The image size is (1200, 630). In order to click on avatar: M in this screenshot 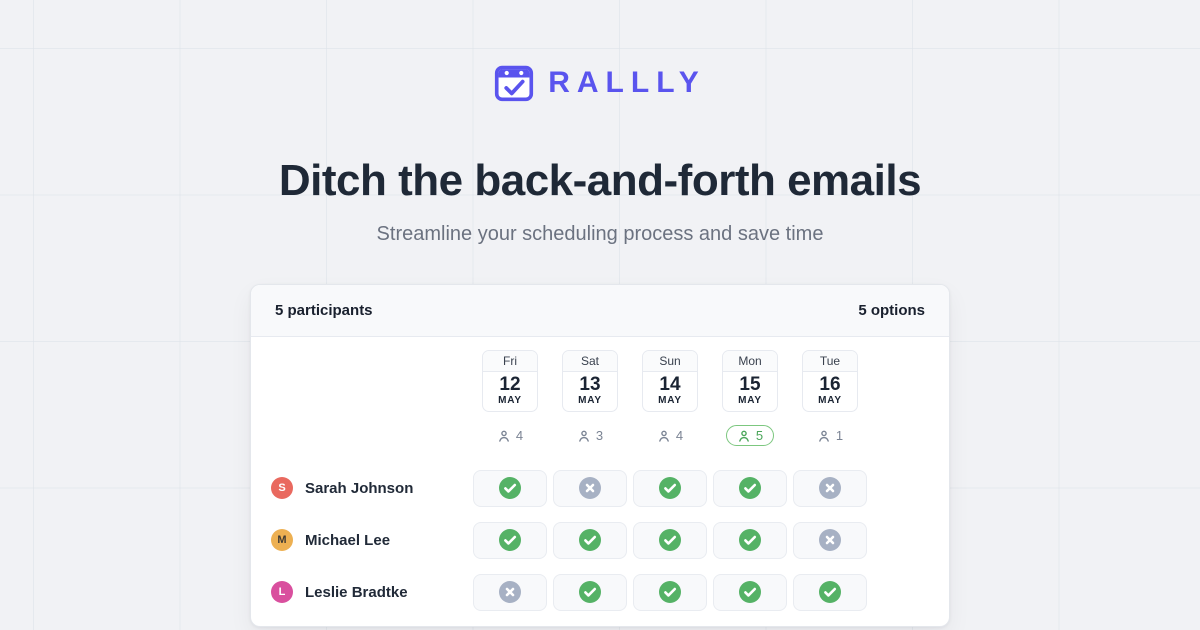, I will do `click(282, 540)`.